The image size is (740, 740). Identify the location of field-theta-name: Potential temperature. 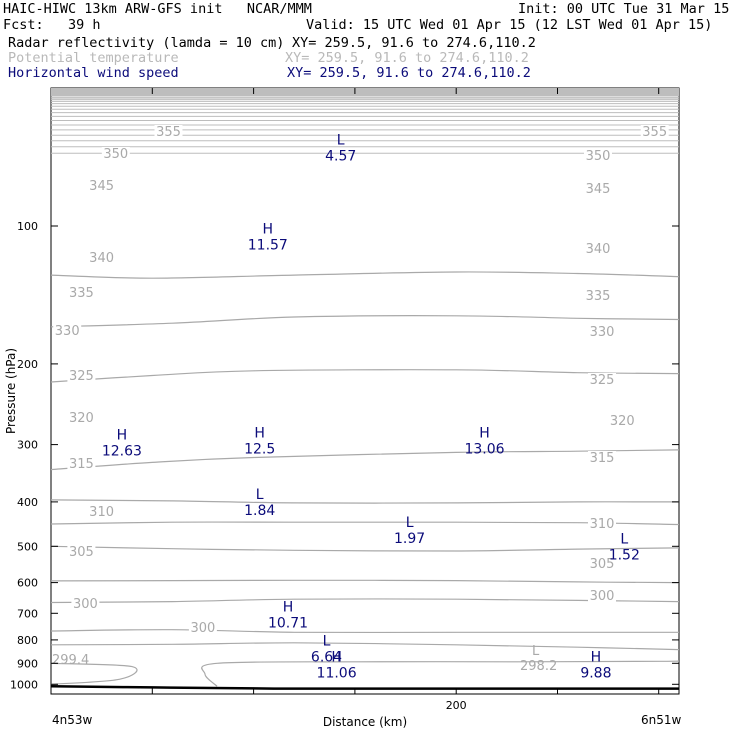
(93, 58).